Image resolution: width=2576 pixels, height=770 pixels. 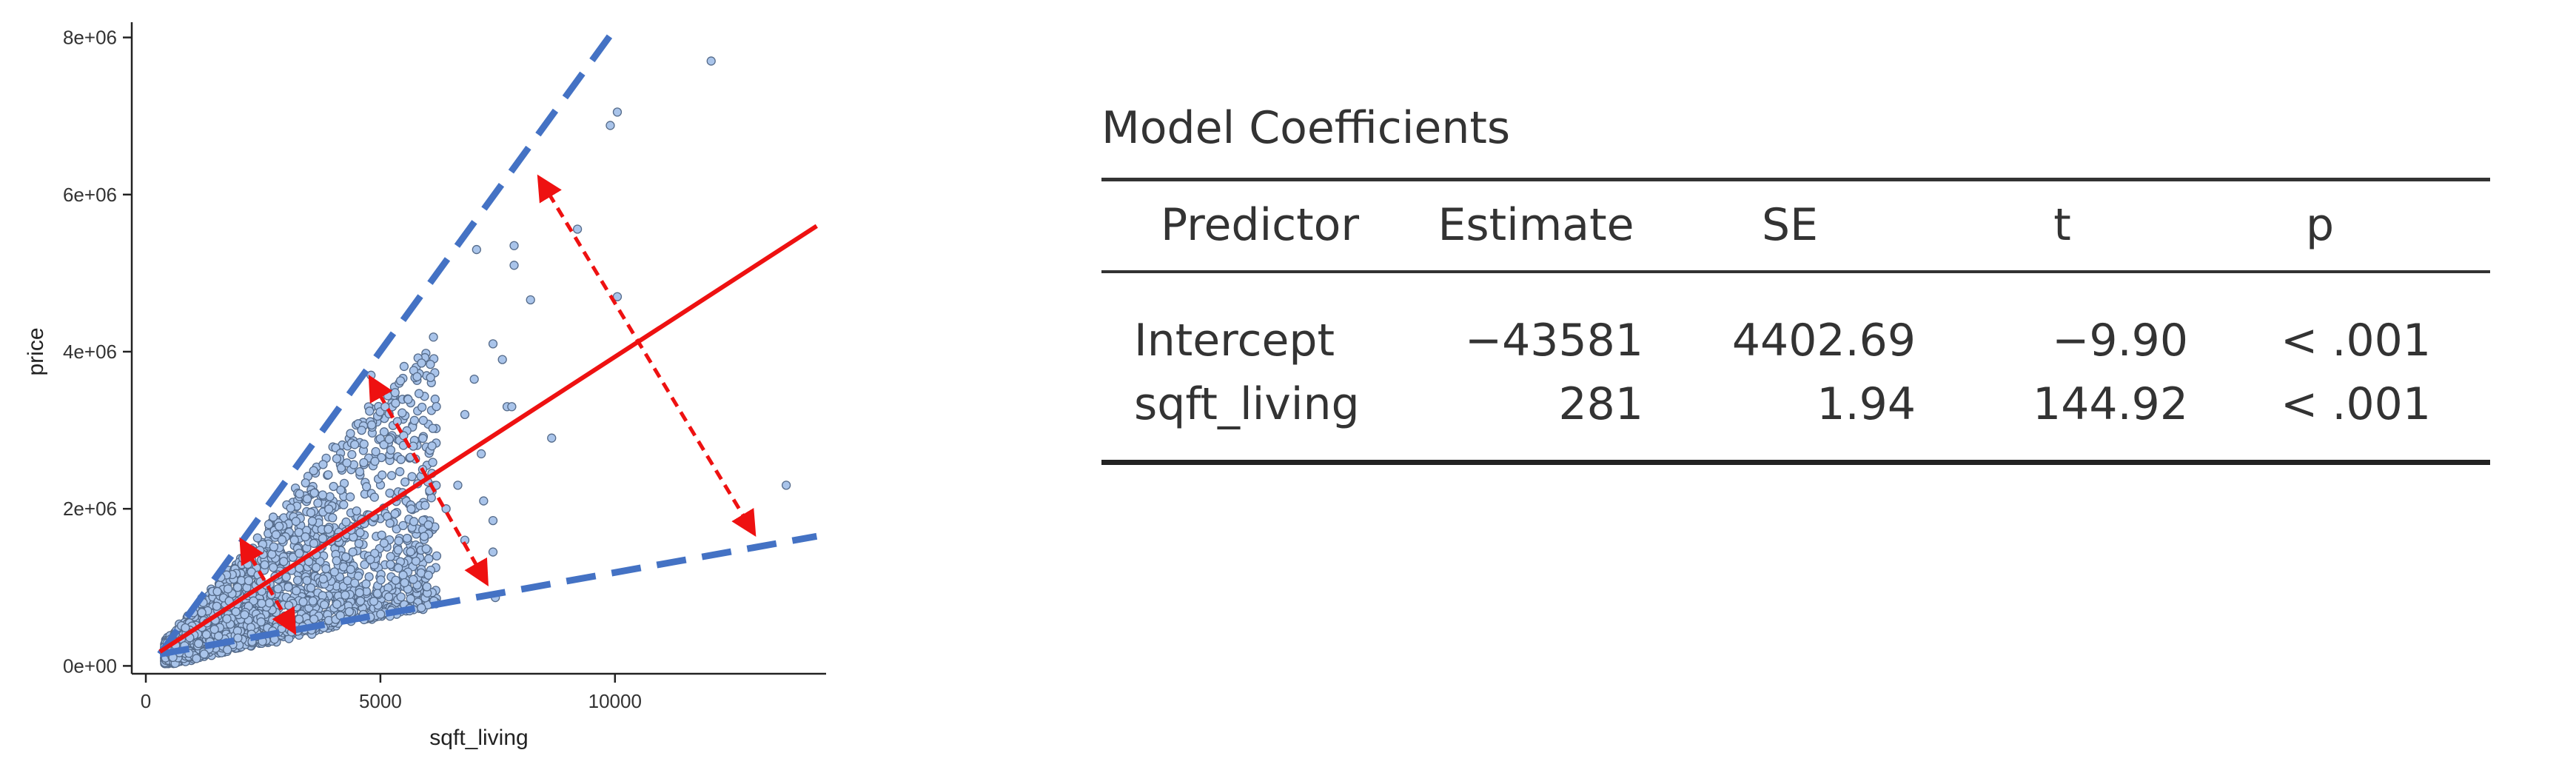 I want to click on table-title: Model Coefficients, so click(x=1306, y=128).